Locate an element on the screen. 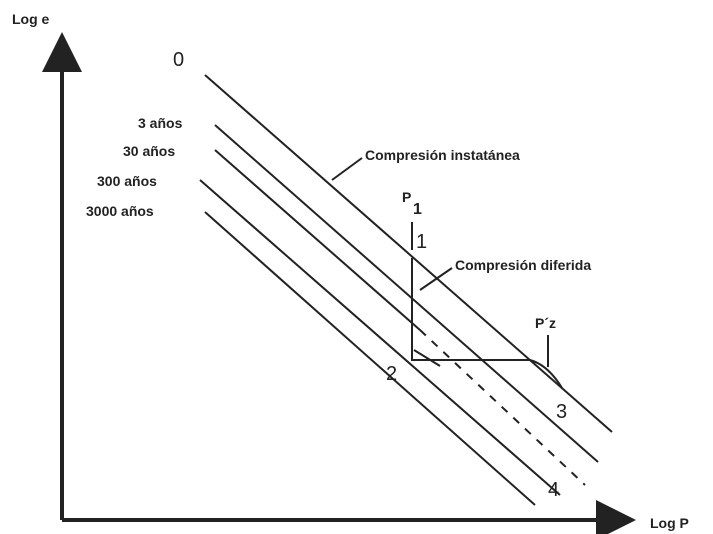  point-label: 4 is located at coordinates (553, 490).